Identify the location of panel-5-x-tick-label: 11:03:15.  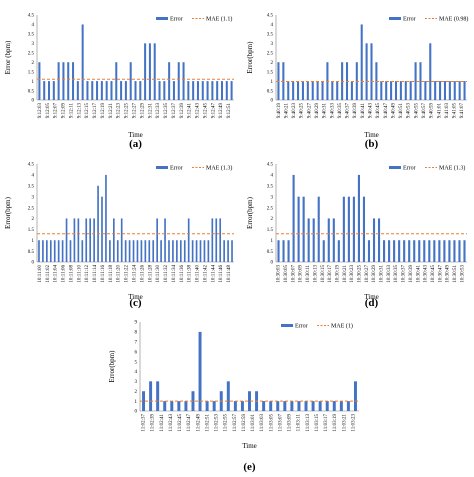
(317, 423).